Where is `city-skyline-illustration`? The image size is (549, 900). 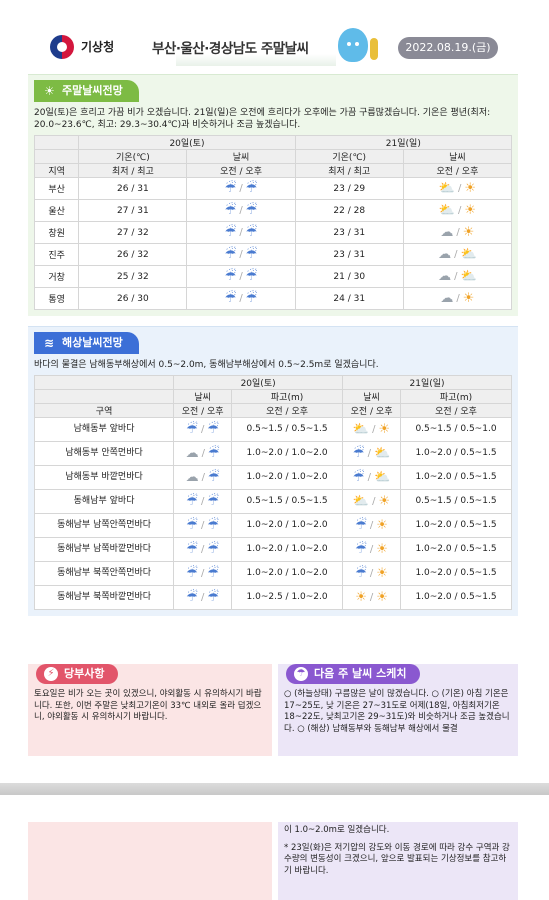
city-skyline-illustration is located at coordinates (256, 60).